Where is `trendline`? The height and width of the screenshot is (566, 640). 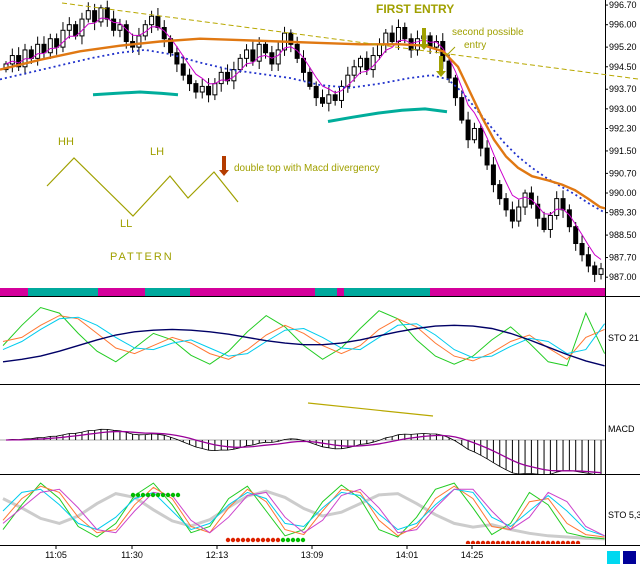
trendline is located at coordinates (350, 41).